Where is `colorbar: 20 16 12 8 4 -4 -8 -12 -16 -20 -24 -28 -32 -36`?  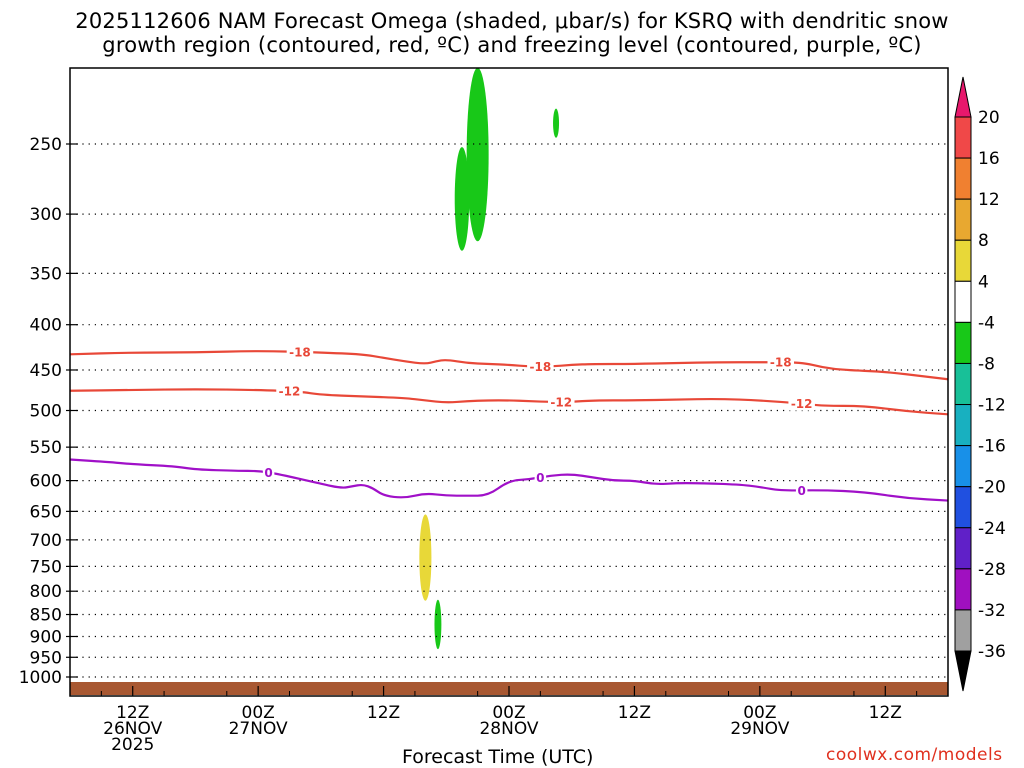
colorbar: 20 16 12 8 4 -4 -8 -12 -16 -20 -24 -28 -32 -36 is located at coordinates (980, 384).